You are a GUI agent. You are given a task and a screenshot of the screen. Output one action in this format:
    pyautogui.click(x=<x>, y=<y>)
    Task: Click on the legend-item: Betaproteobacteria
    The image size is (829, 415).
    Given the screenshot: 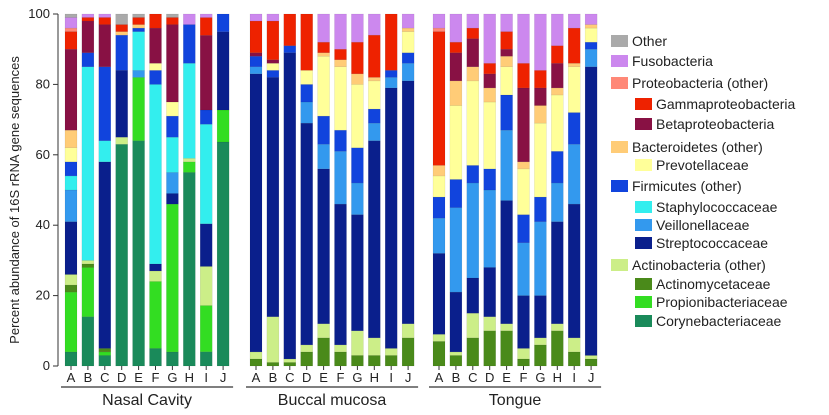 What is the action you would take?
    pyautogui.click(x=705, y=124)
    